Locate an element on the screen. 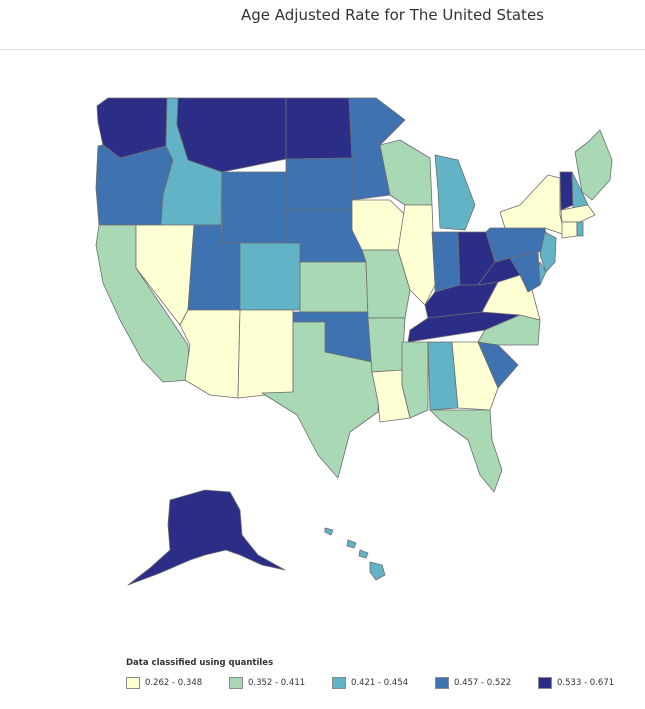  state-hawaii: Hawaii is located at coordinates (355, 554).